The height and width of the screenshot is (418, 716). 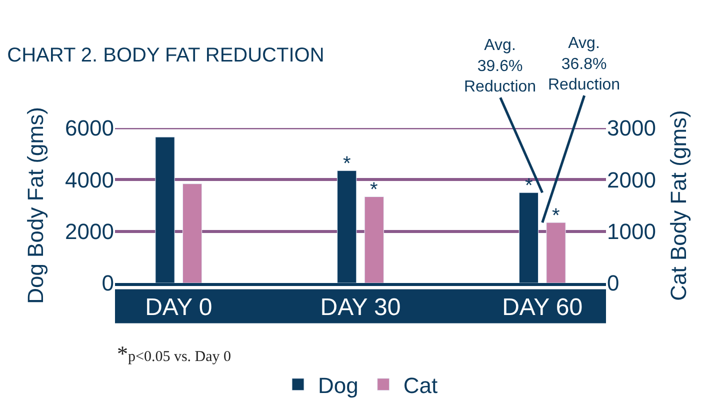 I want to click on legend-label: Dog, so click(x=338, y=385).